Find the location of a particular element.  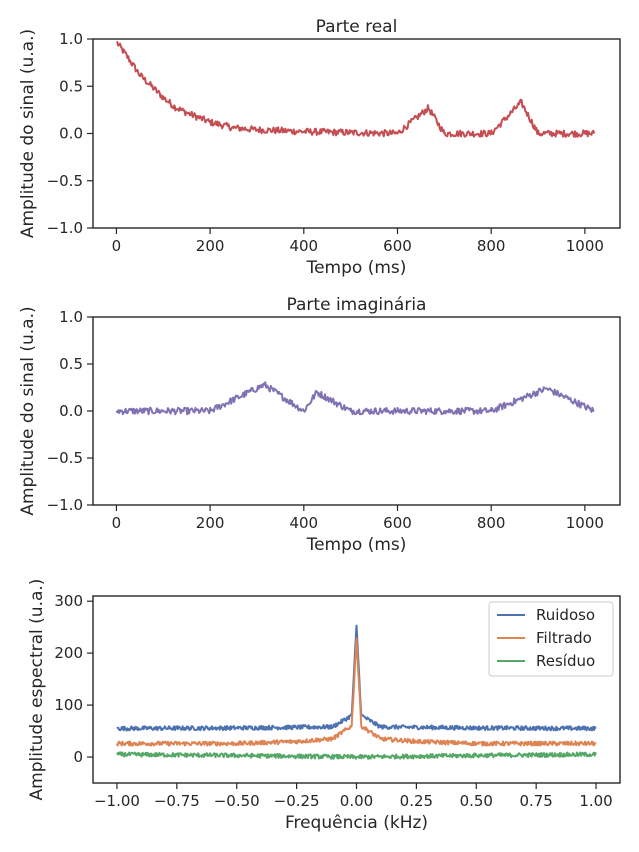

x-tick-label: 0.50 is located at coordinates (476, 801).